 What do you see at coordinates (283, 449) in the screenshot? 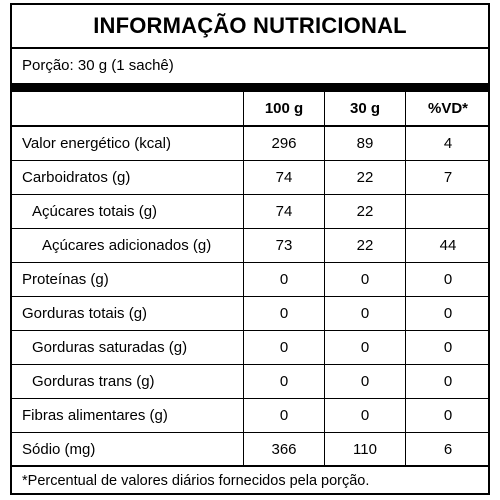
I see `value-per-100g: 366` at bounding box center [283, 449].